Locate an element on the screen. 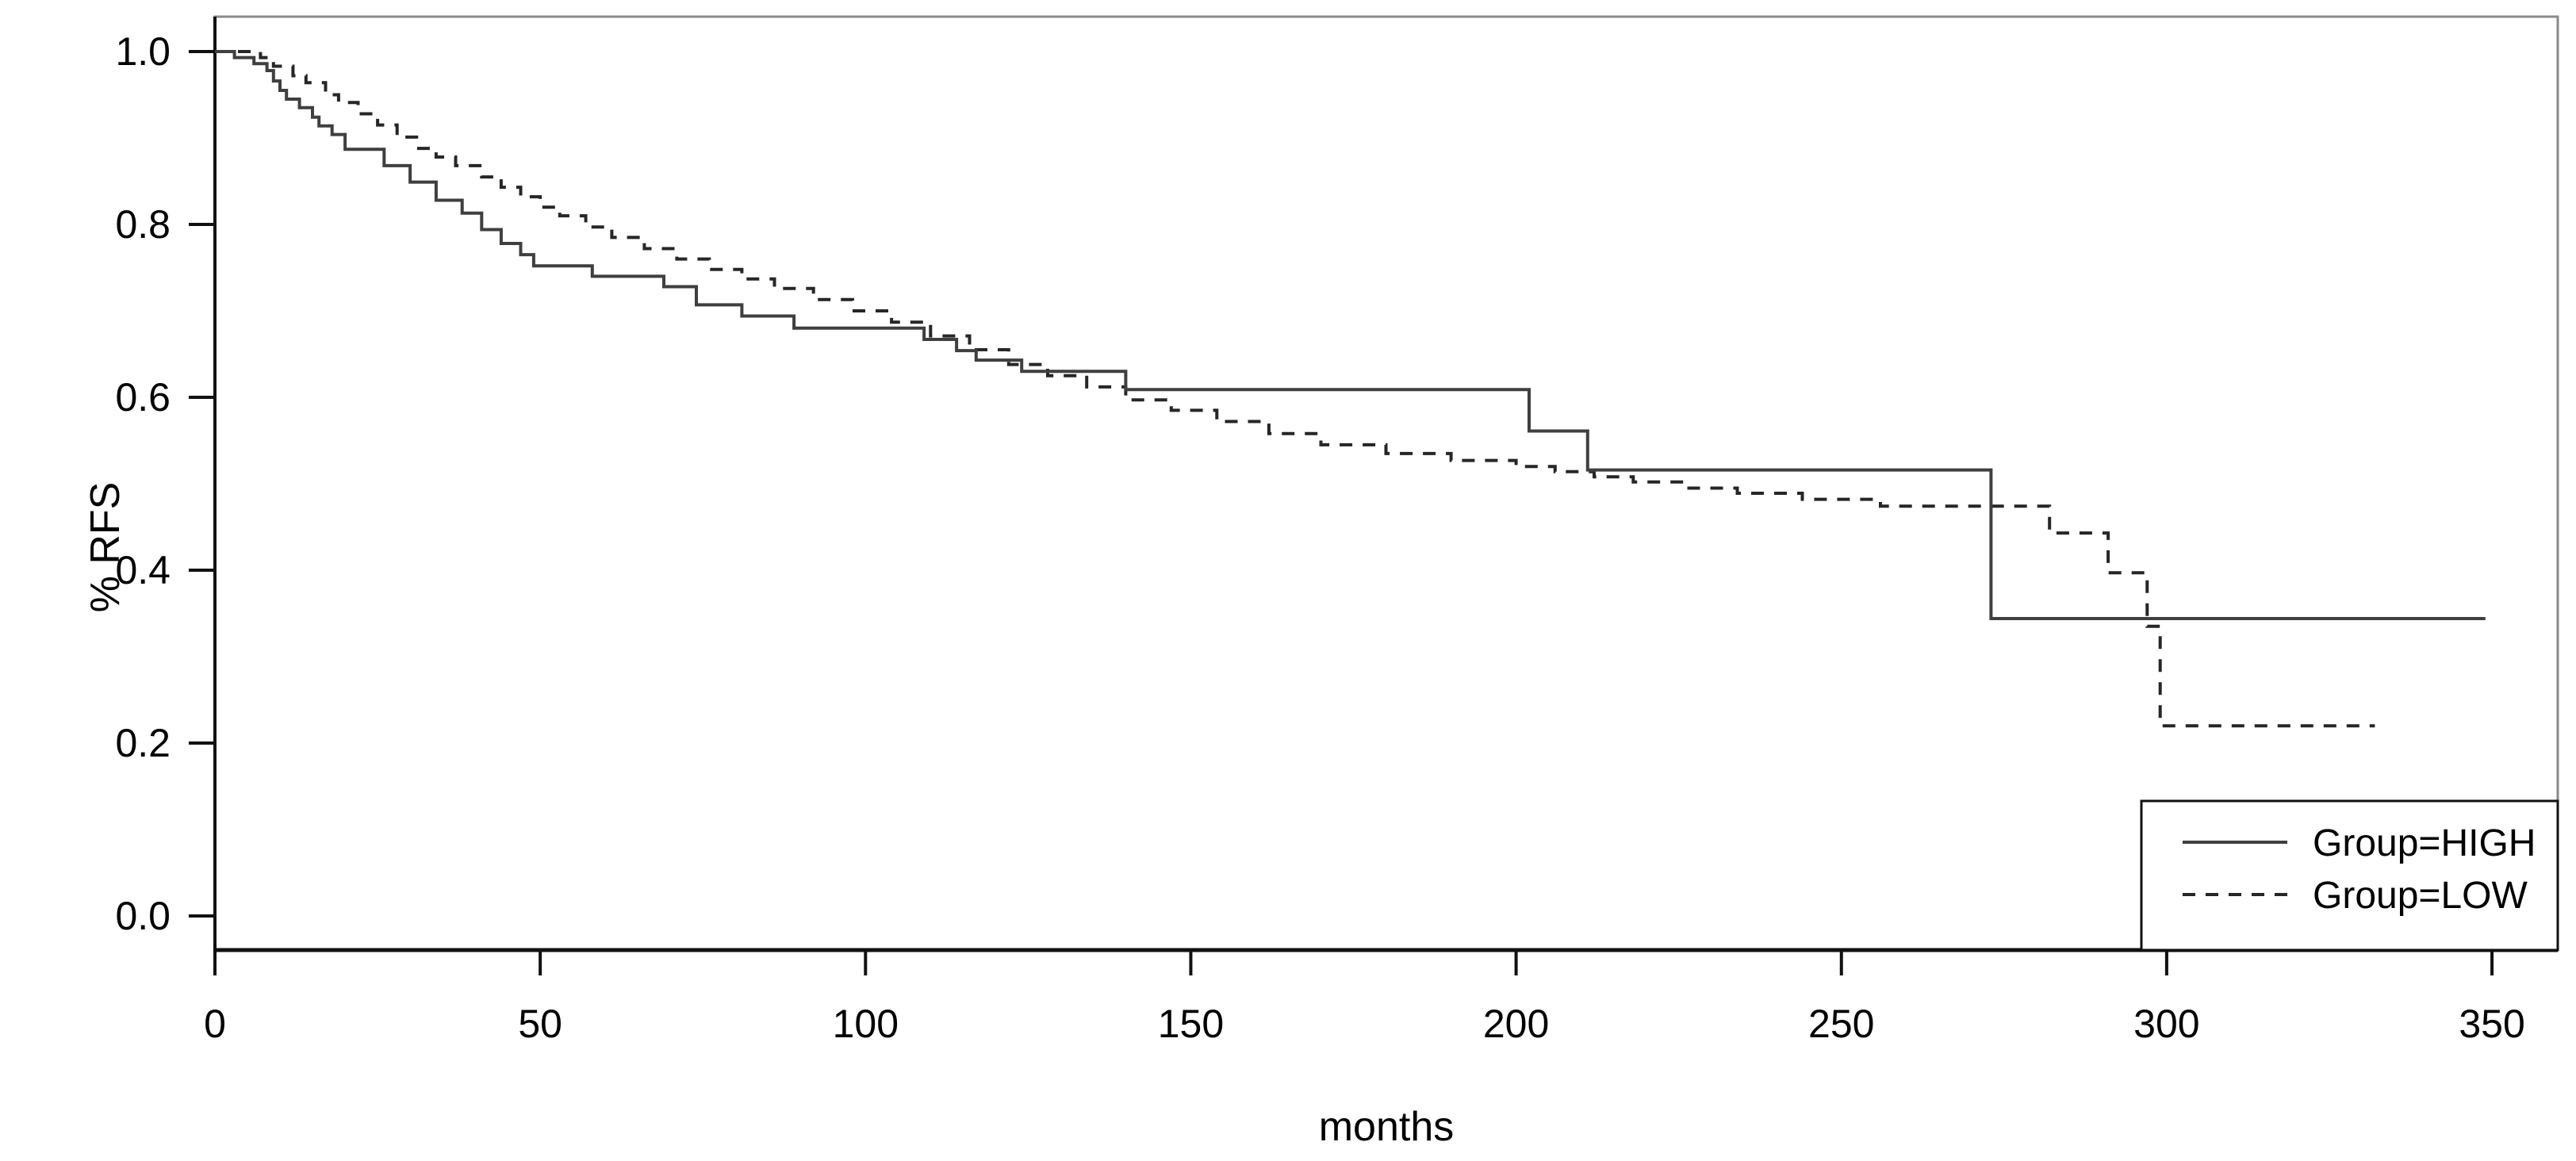 The image size is (2576, 1161). y-tick-label: 0.4 is located at coordinates (143, 570).